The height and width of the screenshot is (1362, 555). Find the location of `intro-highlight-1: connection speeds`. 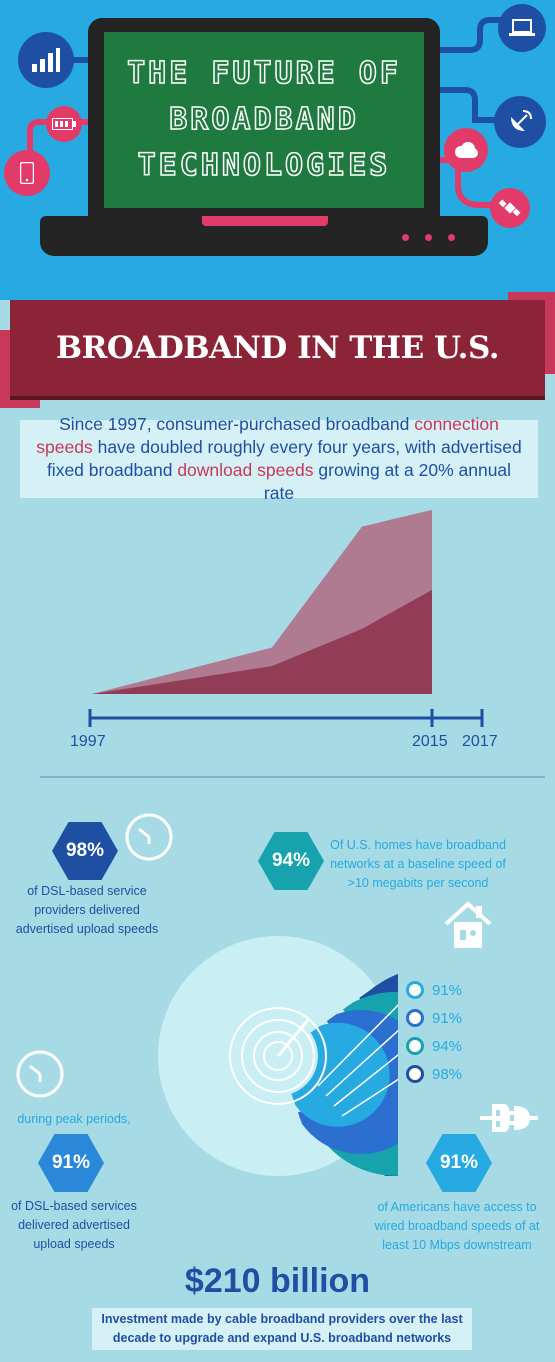

intro-highlight-1: connection speeds is located at coordinates (267, 435).